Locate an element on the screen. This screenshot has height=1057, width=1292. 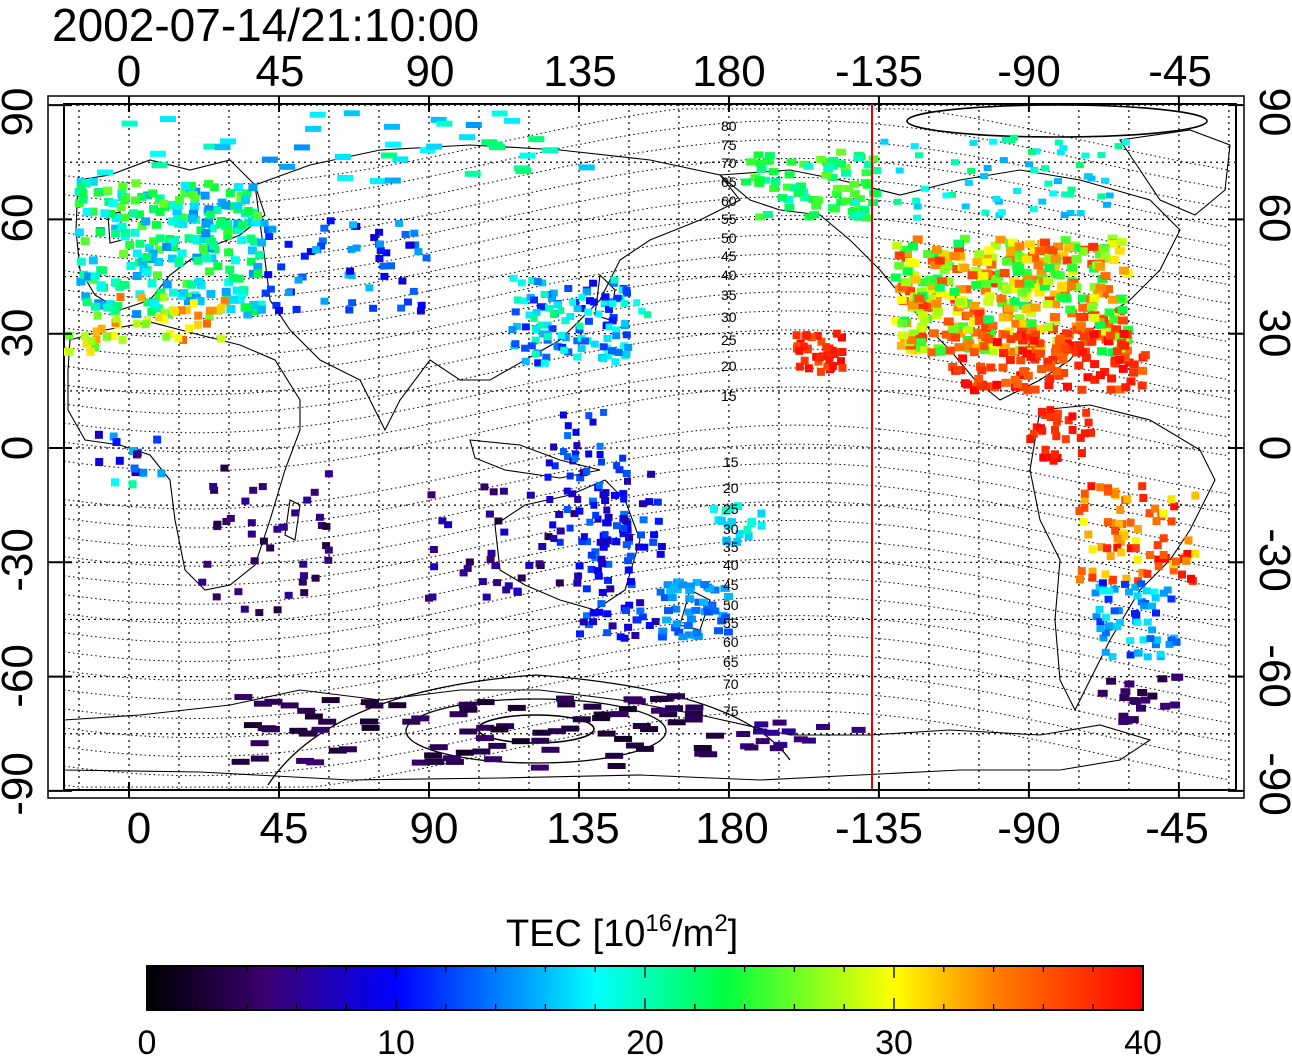
contour-label: 25 is located at coordinates (731, 509).